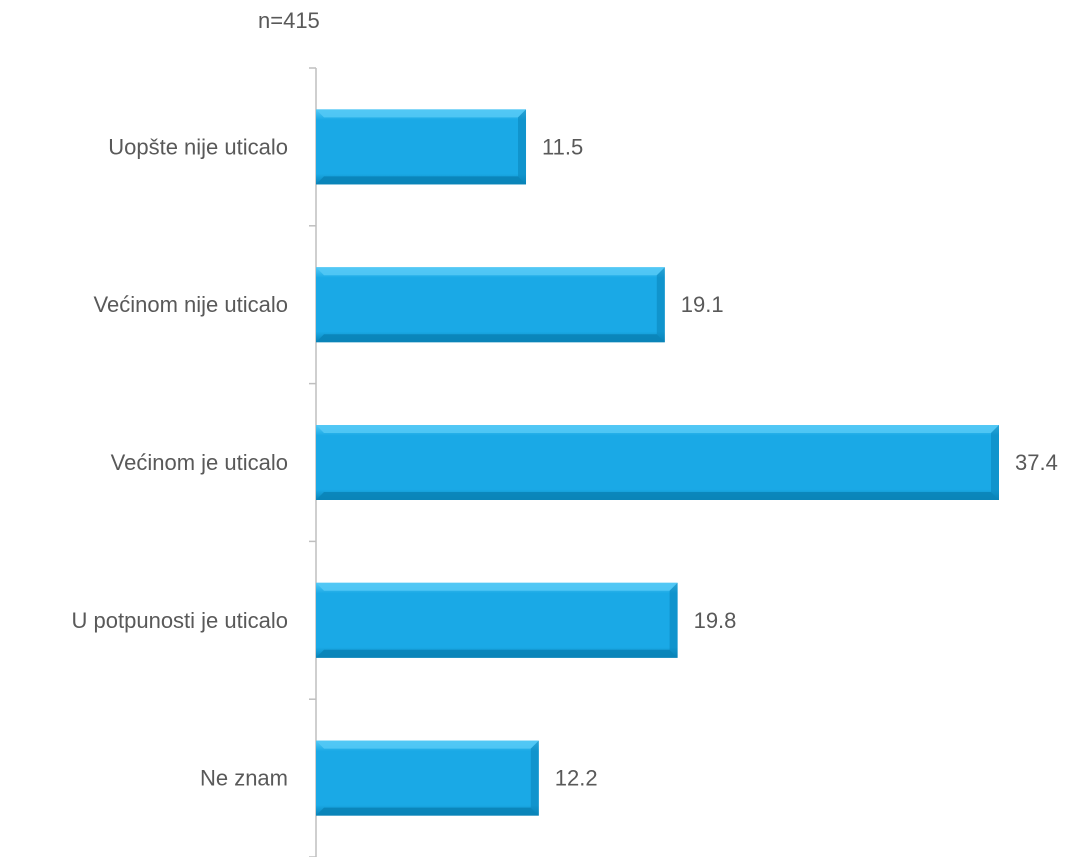 The image size is (1075, 857). Describe the element at coordinates (576, 778) in the screenshot. I see `value-label: 12.2` at that location.